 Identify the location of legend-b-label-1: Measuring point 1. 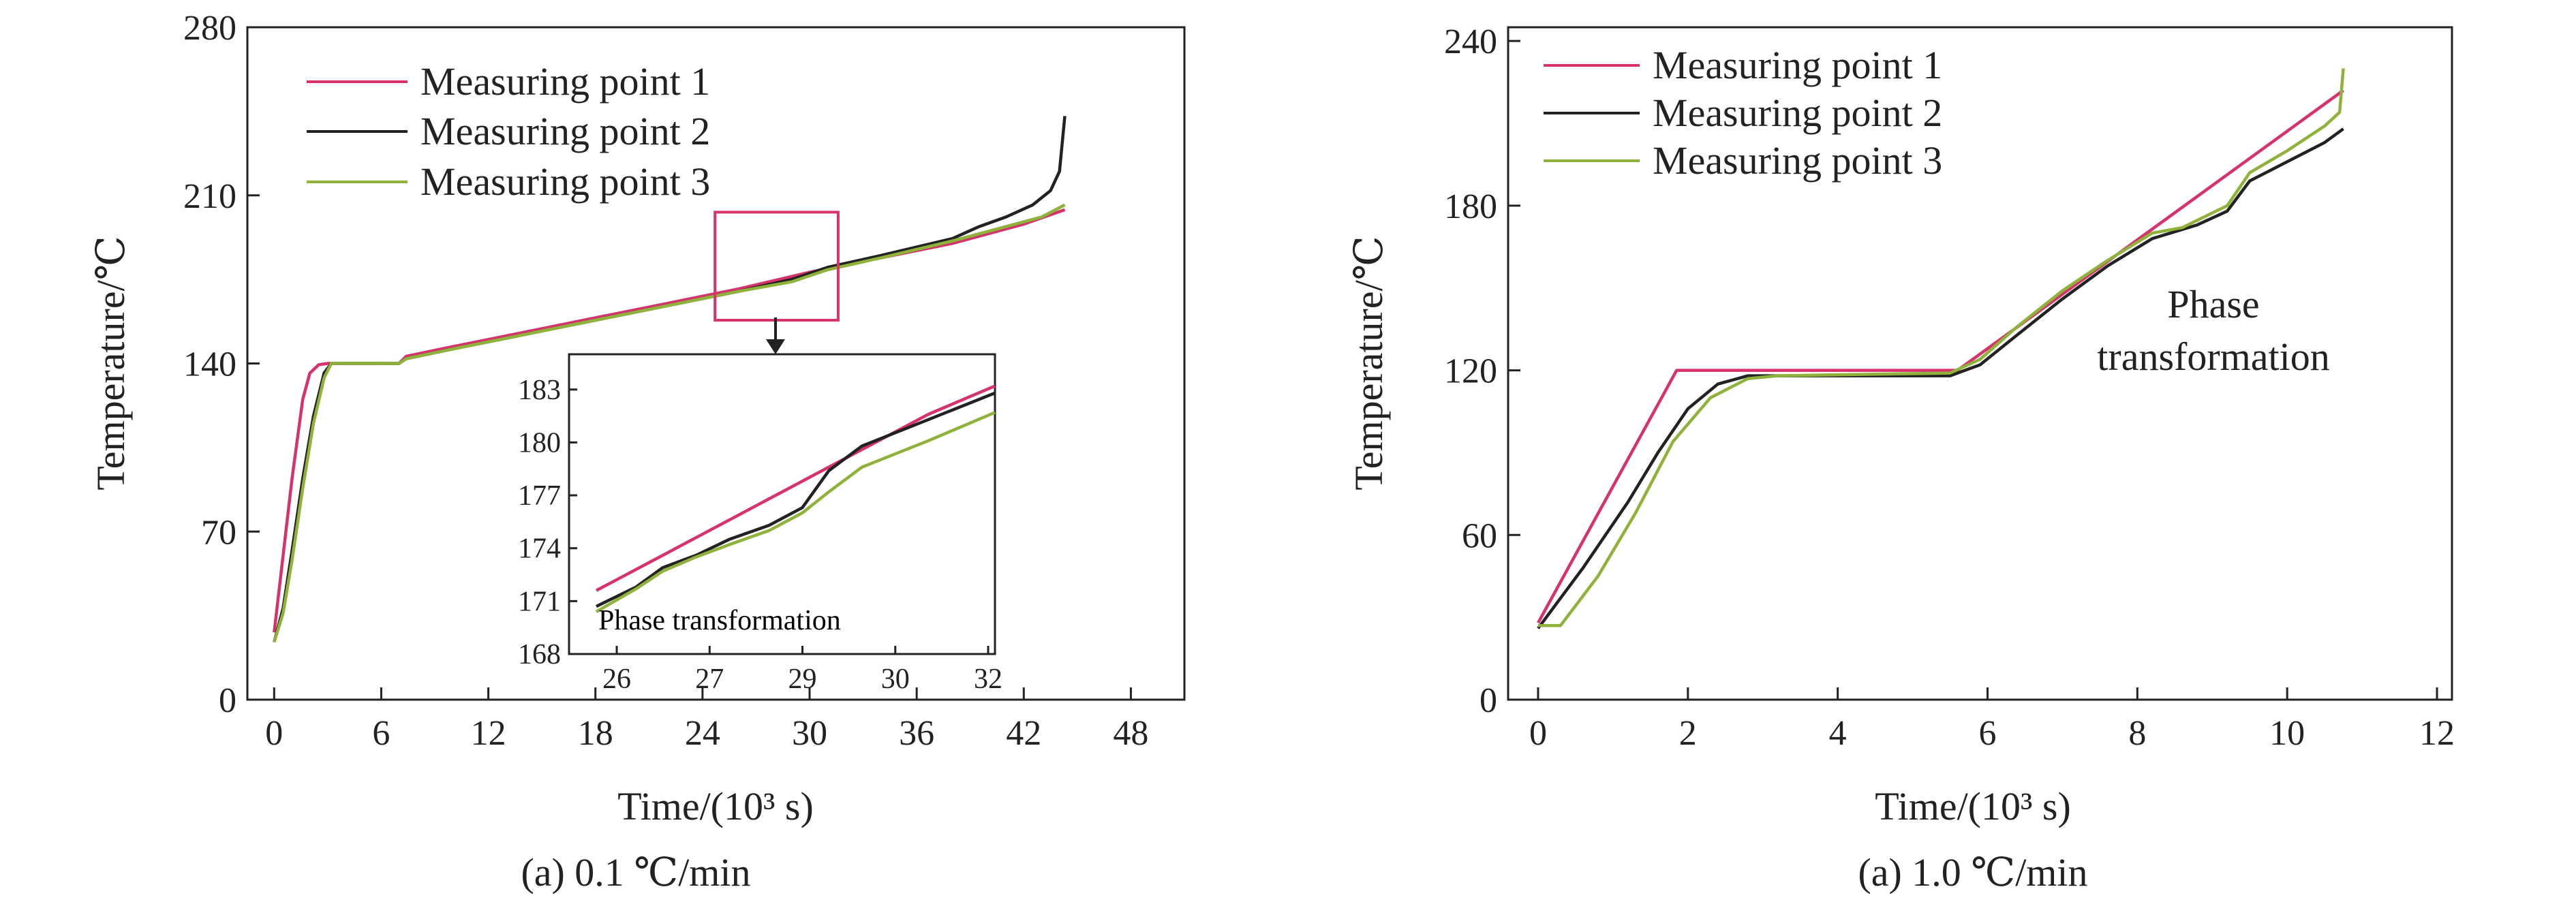
(1797, 65).